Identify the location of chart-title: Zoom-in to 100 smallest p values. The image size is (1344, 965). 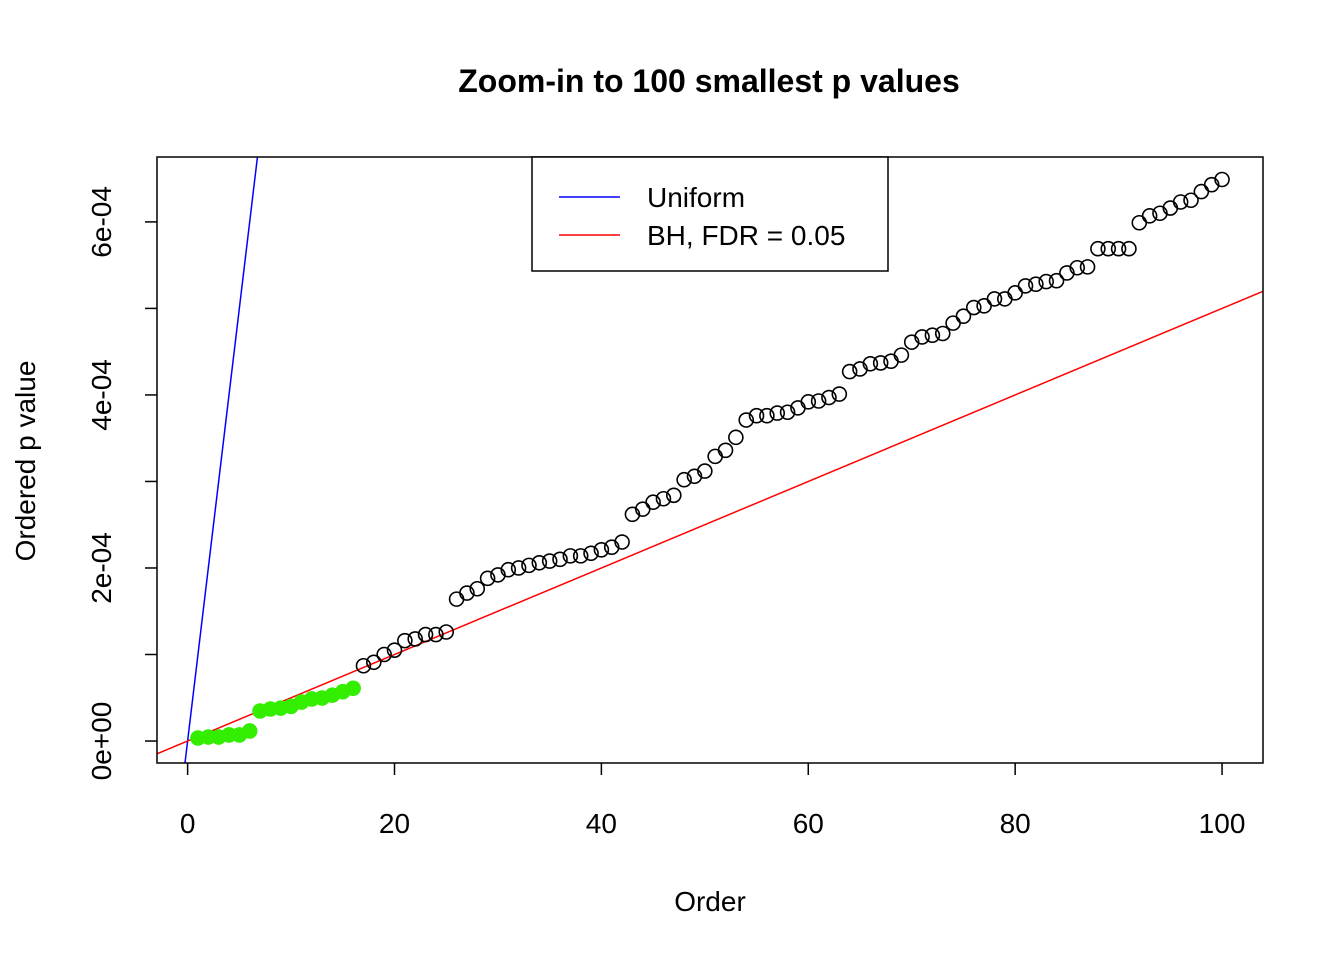
(708, 81).